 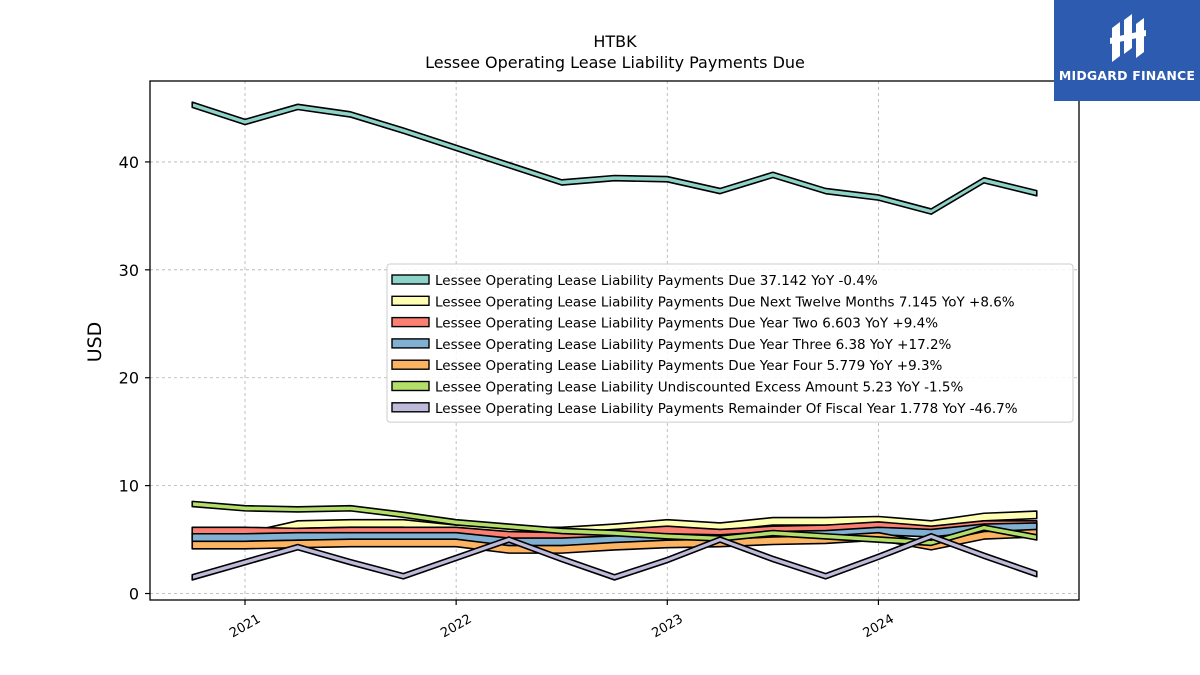 I want to click on legend-box, so click(x=730, y=343).